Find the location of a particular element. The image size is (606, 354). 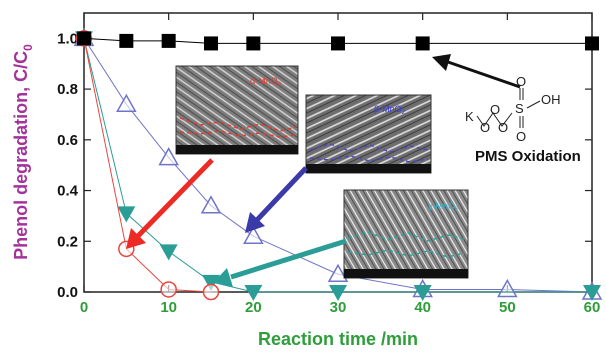

sem-inset-gamma: γ-MnO2 is located at coordinates (406, 234).